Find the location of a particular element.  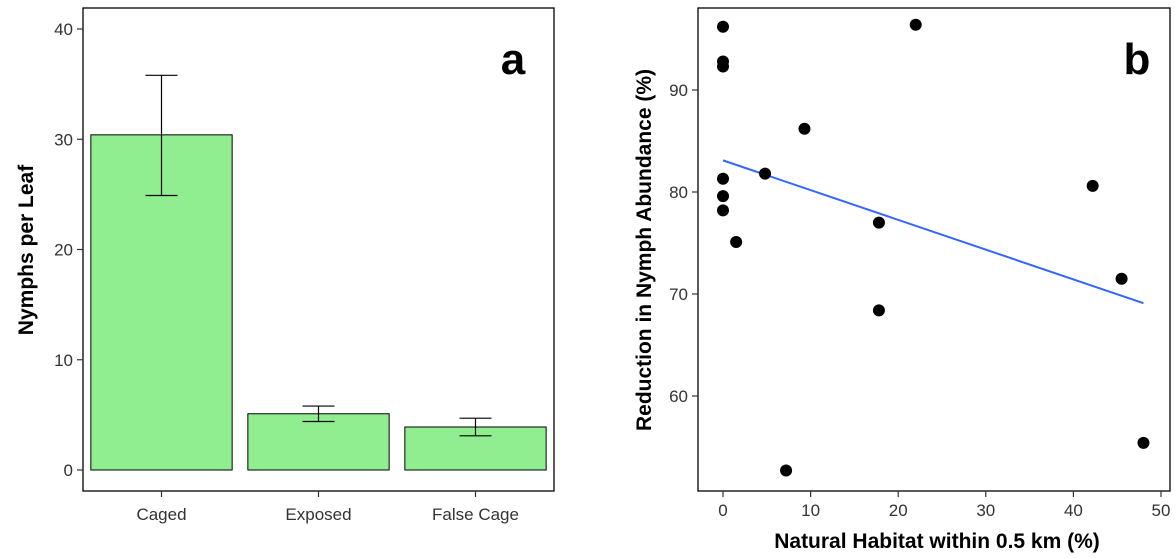

panel-b-x-axis-title: Natural Habitat within 0.5 km (%) is located at coordinates (937, 541).